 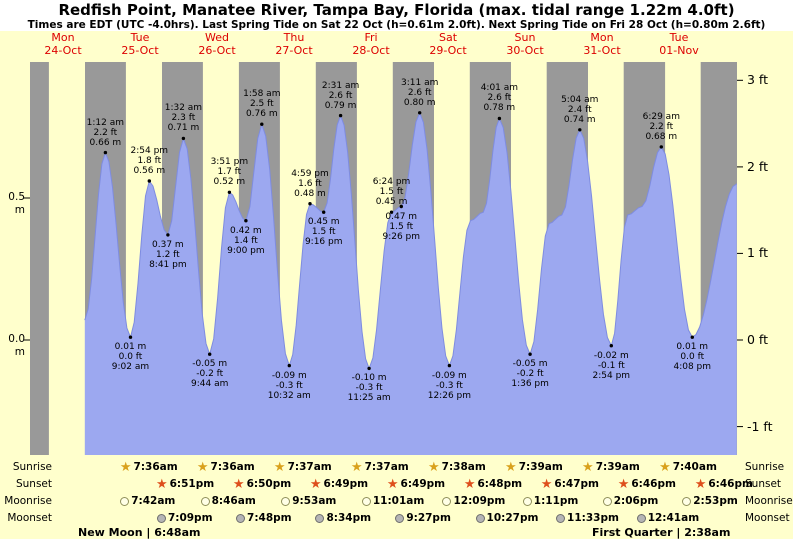 What do you see at coordinates (139, 532) in the screenshot?
I see `new-moon-footnote: New Moon | 6:48am` at bounding box center [139, 532].